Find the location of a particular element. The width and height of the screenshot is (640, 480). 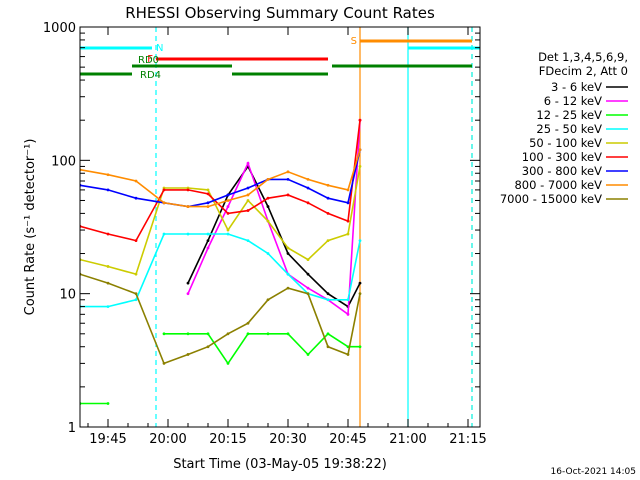

state-bar-label: F is located at coordinates (150, 59).